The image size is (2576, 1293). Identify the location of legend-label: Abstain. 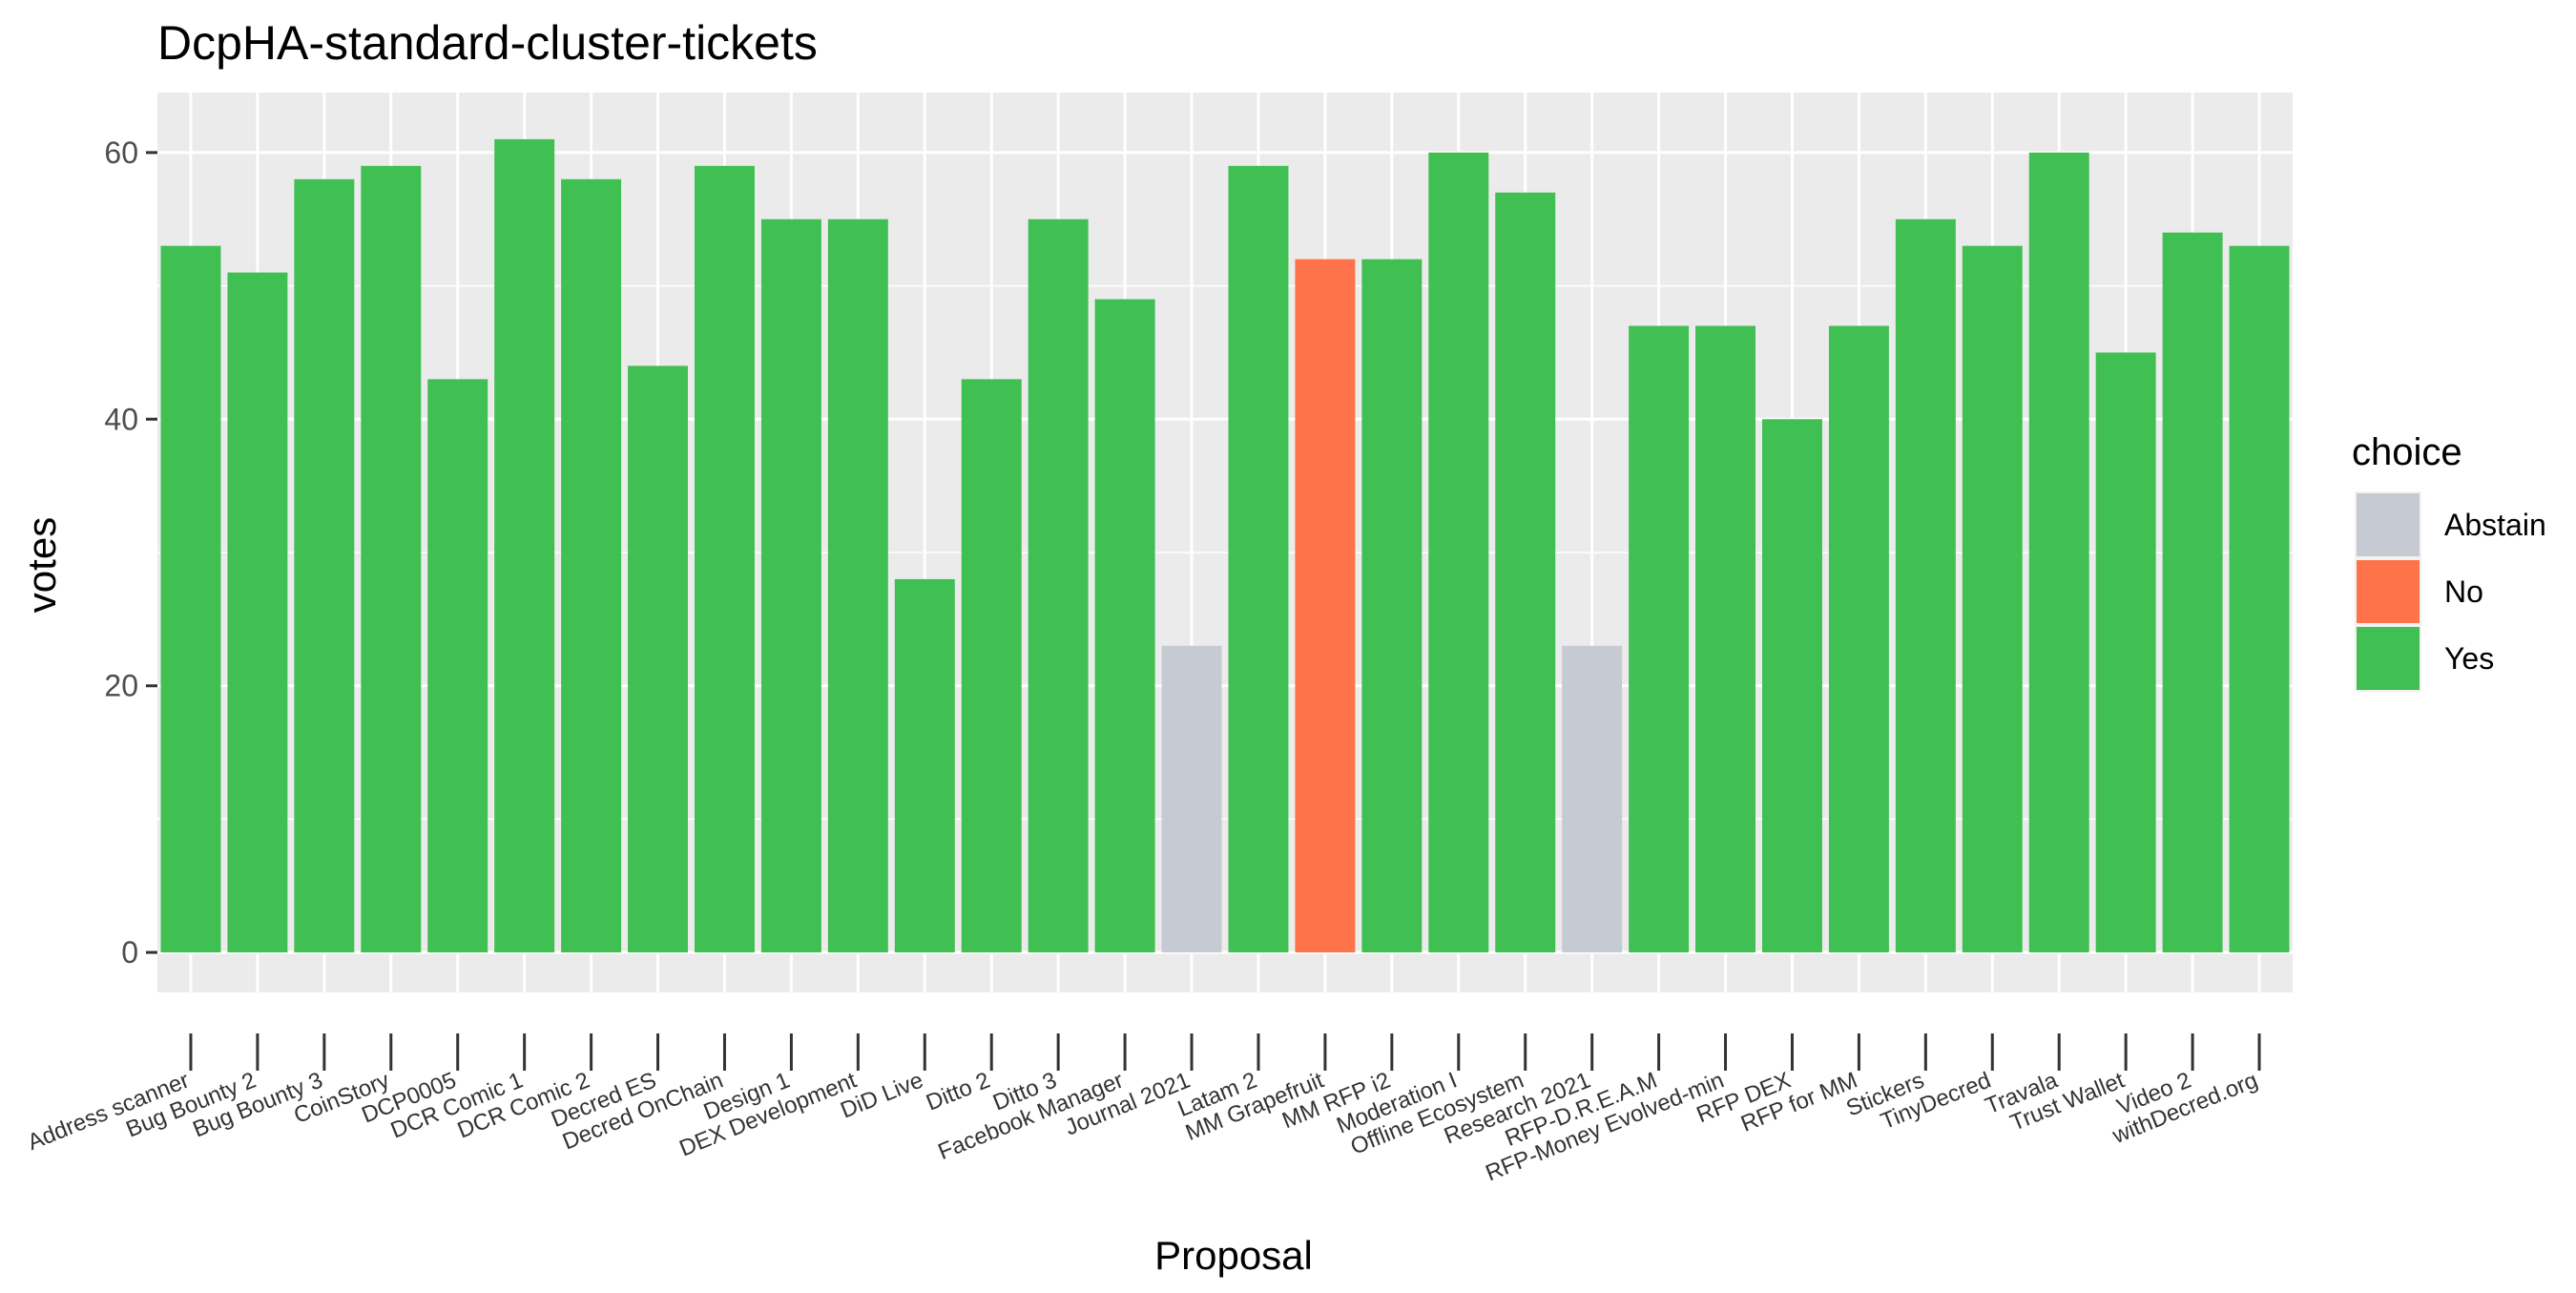
(2495, 525).